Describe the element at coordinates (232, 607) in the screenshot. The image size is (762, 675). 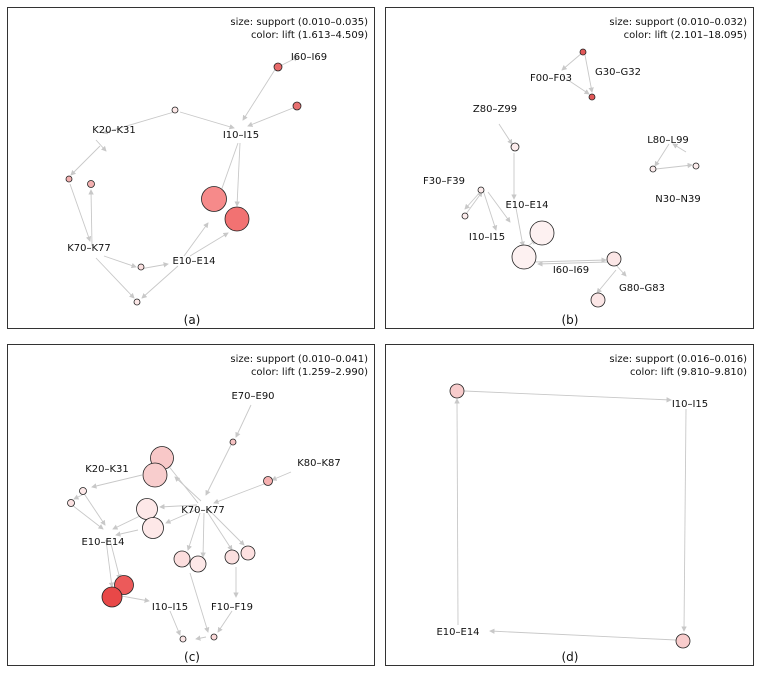
I see `node-label: F10–F19` at that location.